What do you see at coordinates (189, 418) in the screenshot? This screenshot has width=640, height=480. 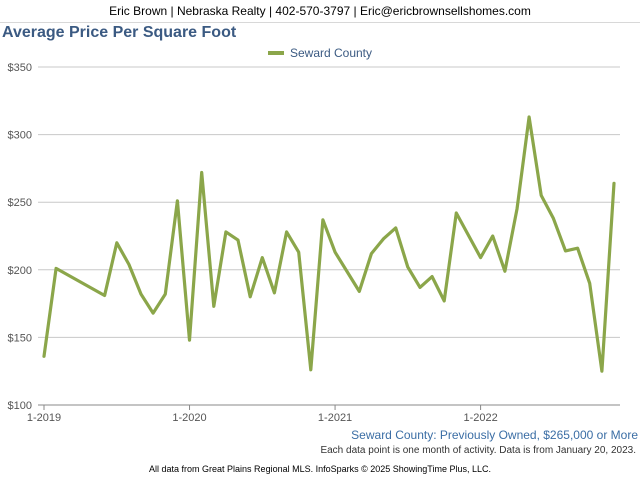 I see `x-tick-label: 1-2020` at bounding box center [189, 418].